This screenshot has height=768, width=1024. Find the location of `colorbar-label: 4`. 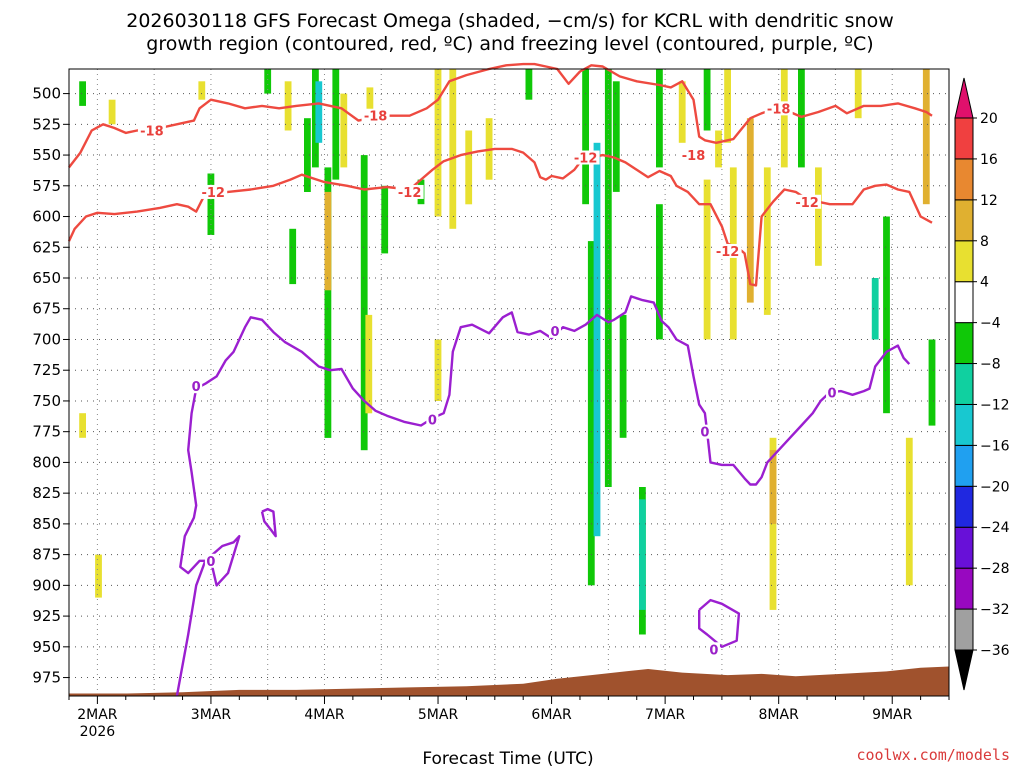

colorbar-label: 4 is located at coordinates (984, 283).